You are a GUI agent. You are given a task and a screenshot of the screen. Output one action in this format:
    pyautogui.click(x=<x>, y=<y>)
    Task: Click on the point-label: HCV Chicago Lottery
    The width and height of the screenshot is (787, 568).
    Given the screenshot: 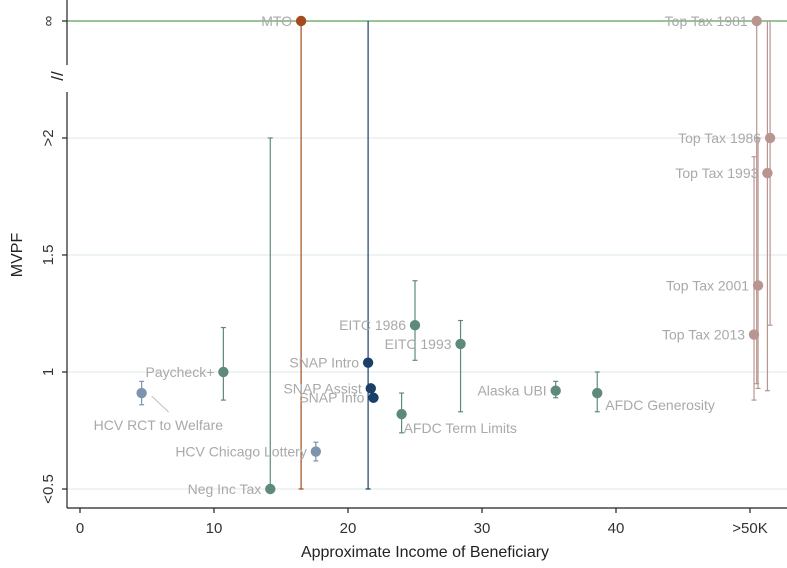 What is the action you would take?
    pyautogui.click(x=241, y=452)
    